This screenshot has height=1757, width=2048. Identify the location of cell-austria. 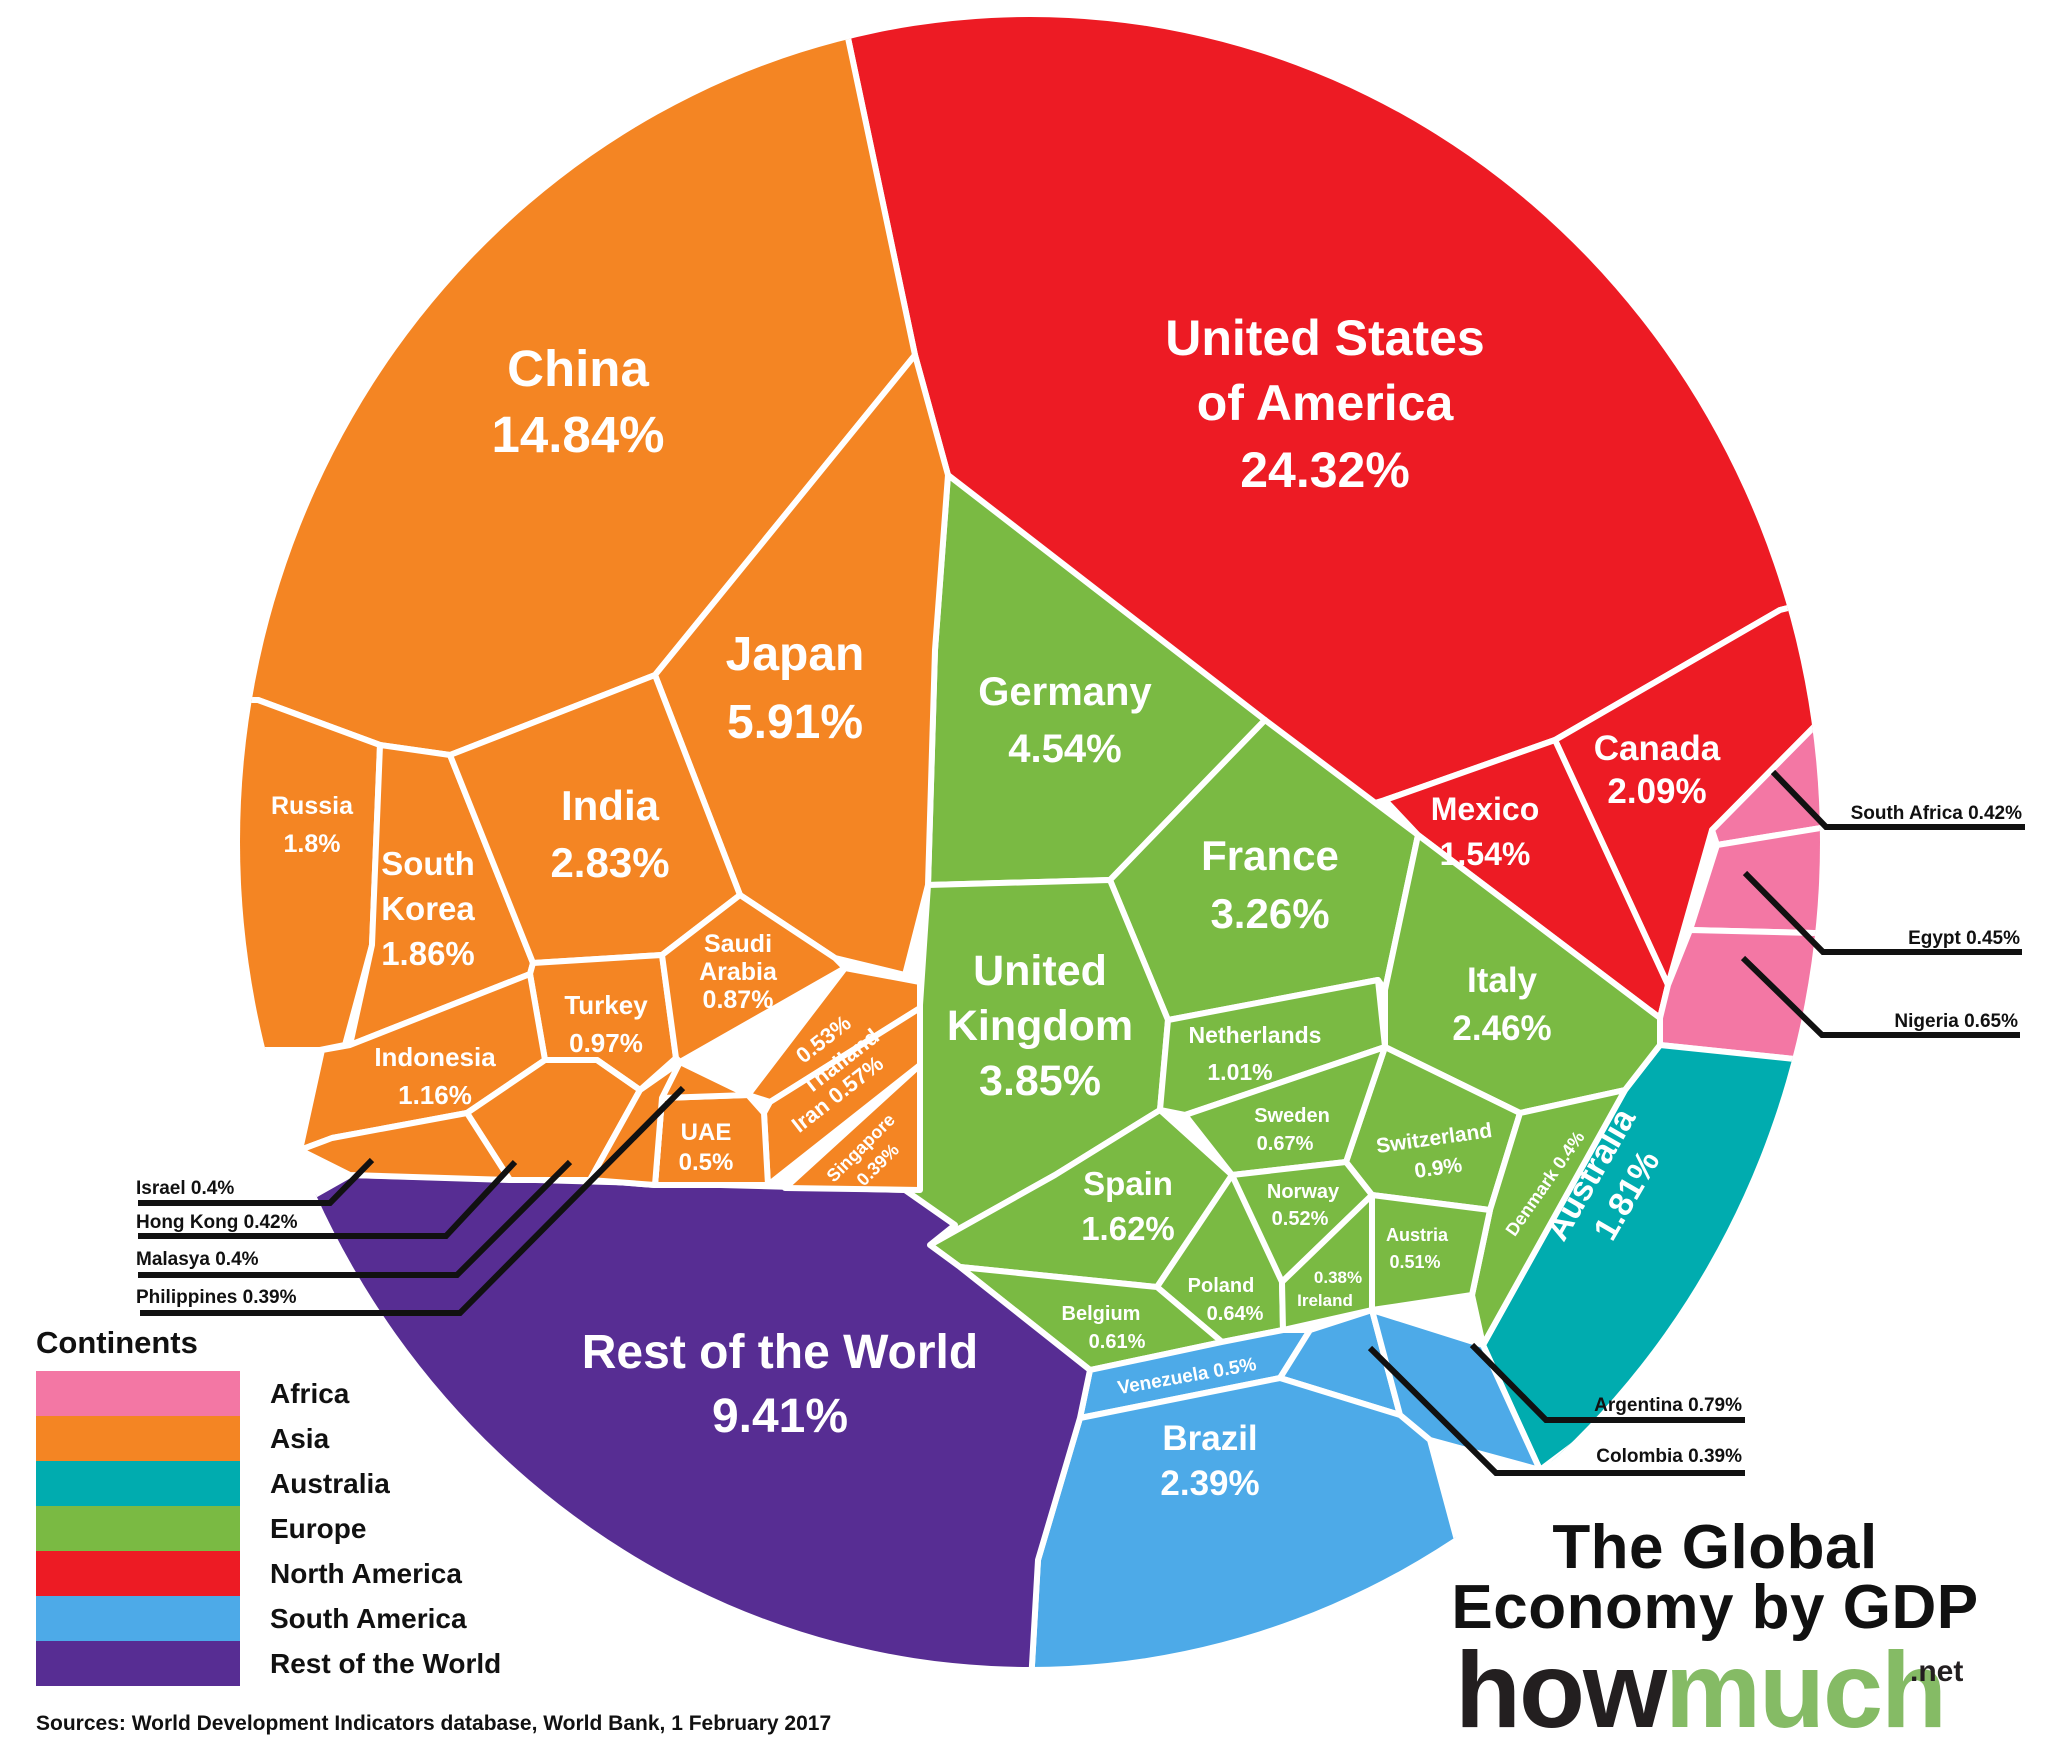
(1431, 1252).